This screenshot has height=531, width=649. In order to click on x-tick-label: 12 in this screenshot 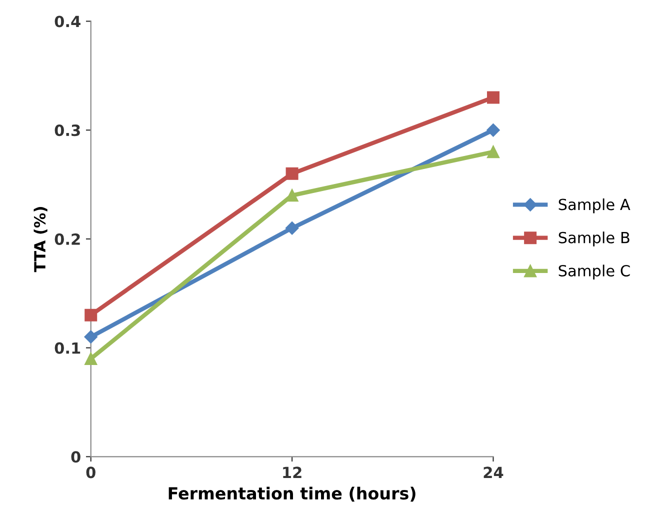, I will do `click(292, 472)`.